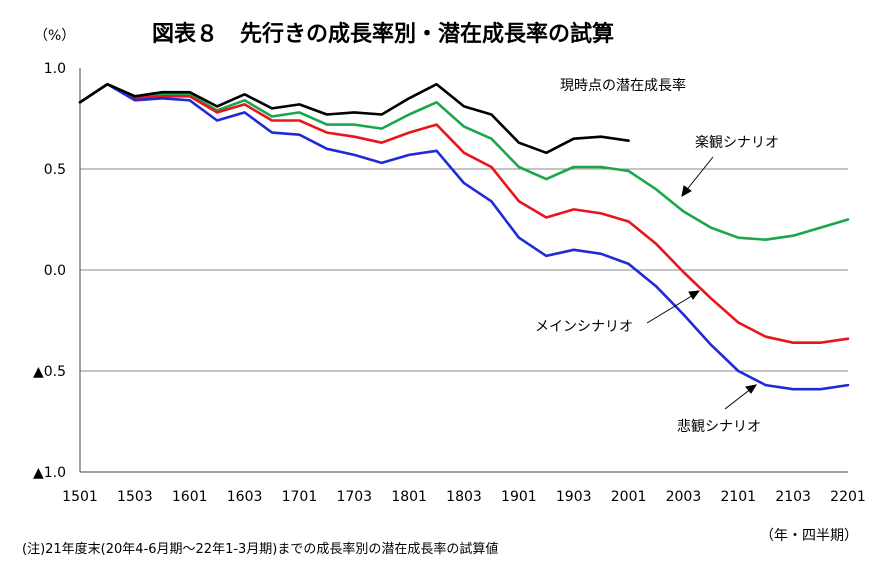 This screenshot has height=575, width=879. Describe the element at coordinates (49, 372) in the screenshot. I see `y-tick-label: ▲0.5` at that location.